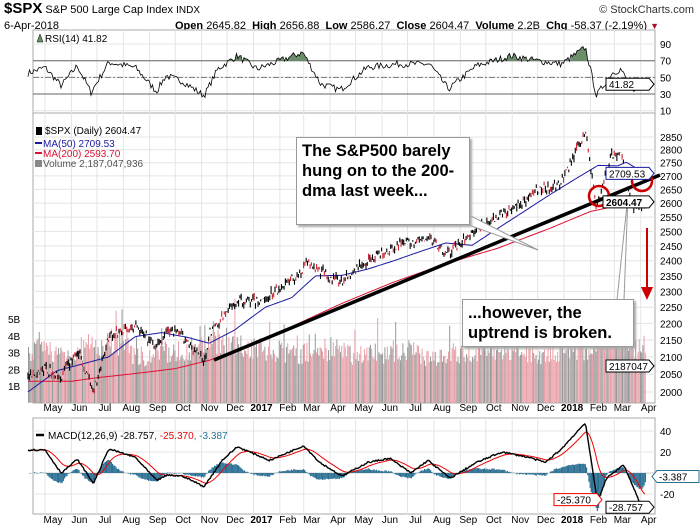  Describe the element at coordinates (210, 520) in the screenshot. I see `x-axis-label: Nov` at that location.